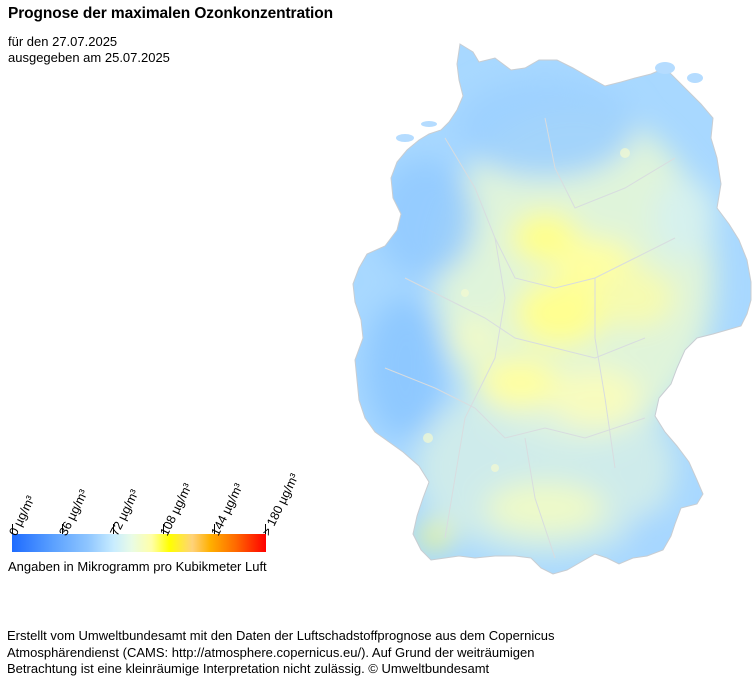 This screenshot has height=679, width=755. I want to click on page-title: Prognose der maximalen Ozonkonzentration, so click(171, 13).